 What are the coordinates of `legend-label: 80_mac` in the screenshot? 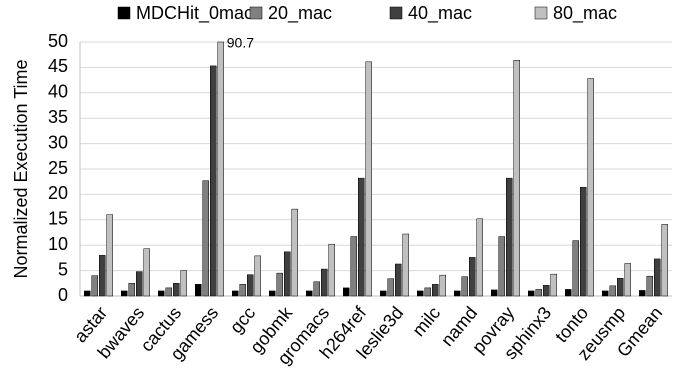 It's located at (585, 13).